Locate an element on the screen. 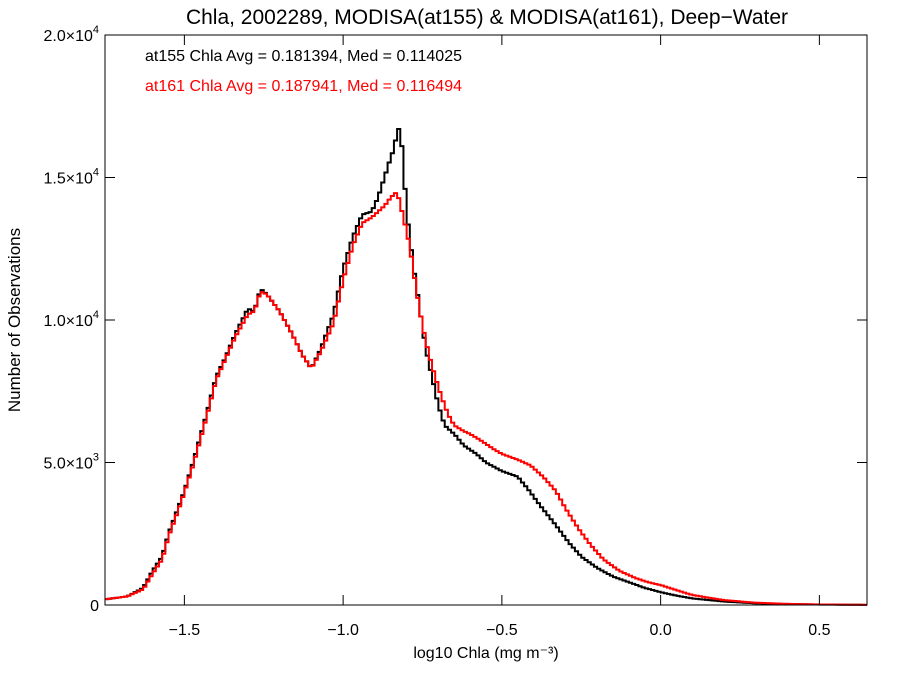 The image size is (900, 675). y-tick-label: 0 is located at coordinates (94, 606).